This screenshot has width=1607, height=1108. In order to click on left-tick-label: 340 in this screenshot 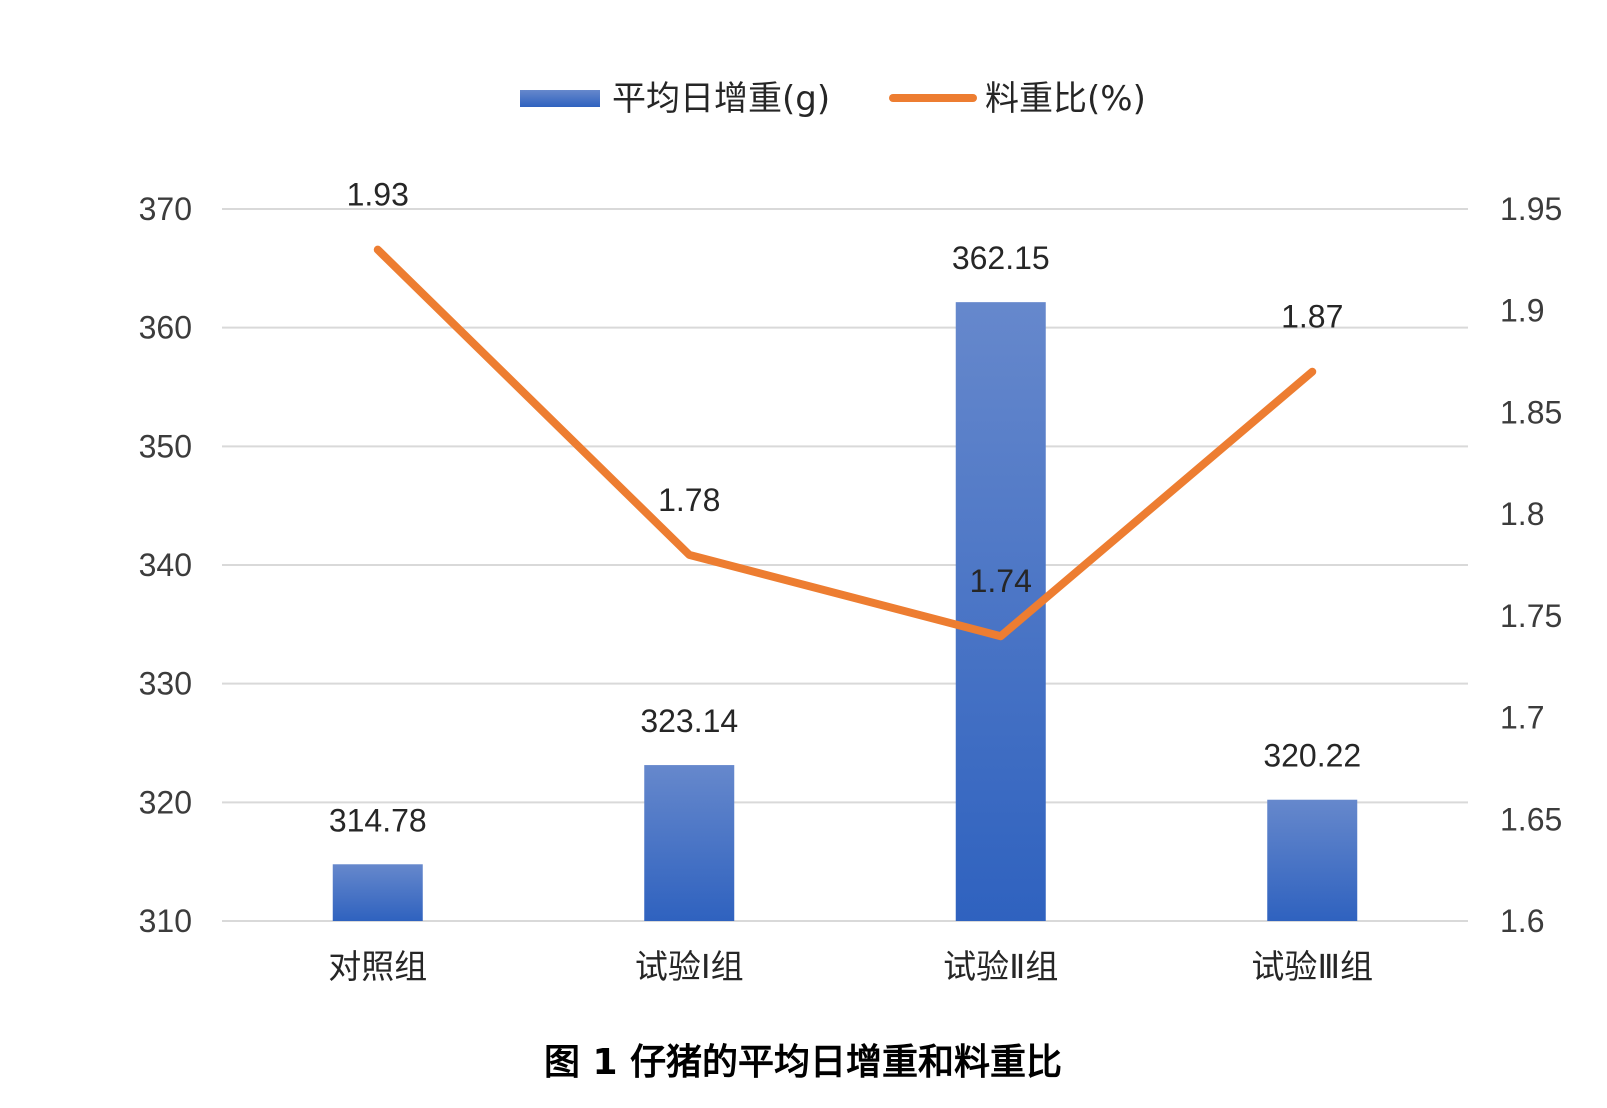, I will do `click(165, 565)`.